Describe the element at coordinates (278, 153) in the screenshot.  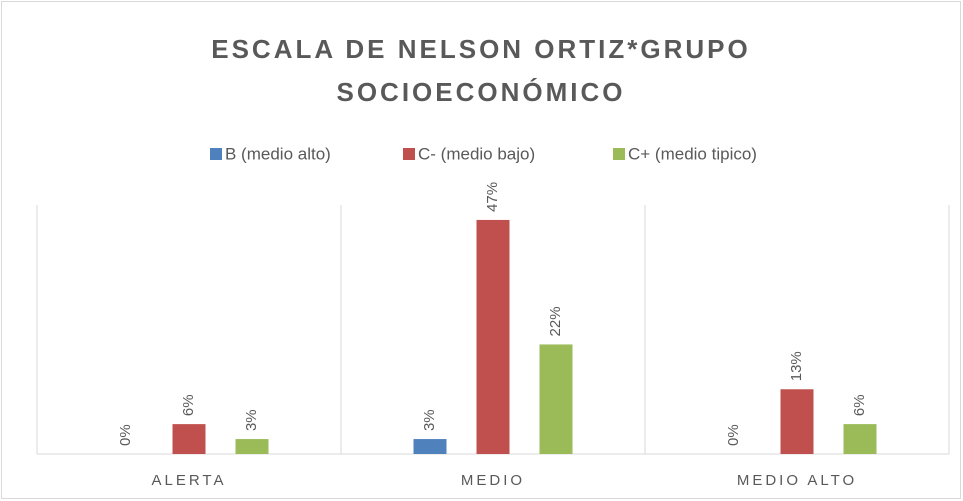
I see `legend-label: B (medio alto)` at that location.